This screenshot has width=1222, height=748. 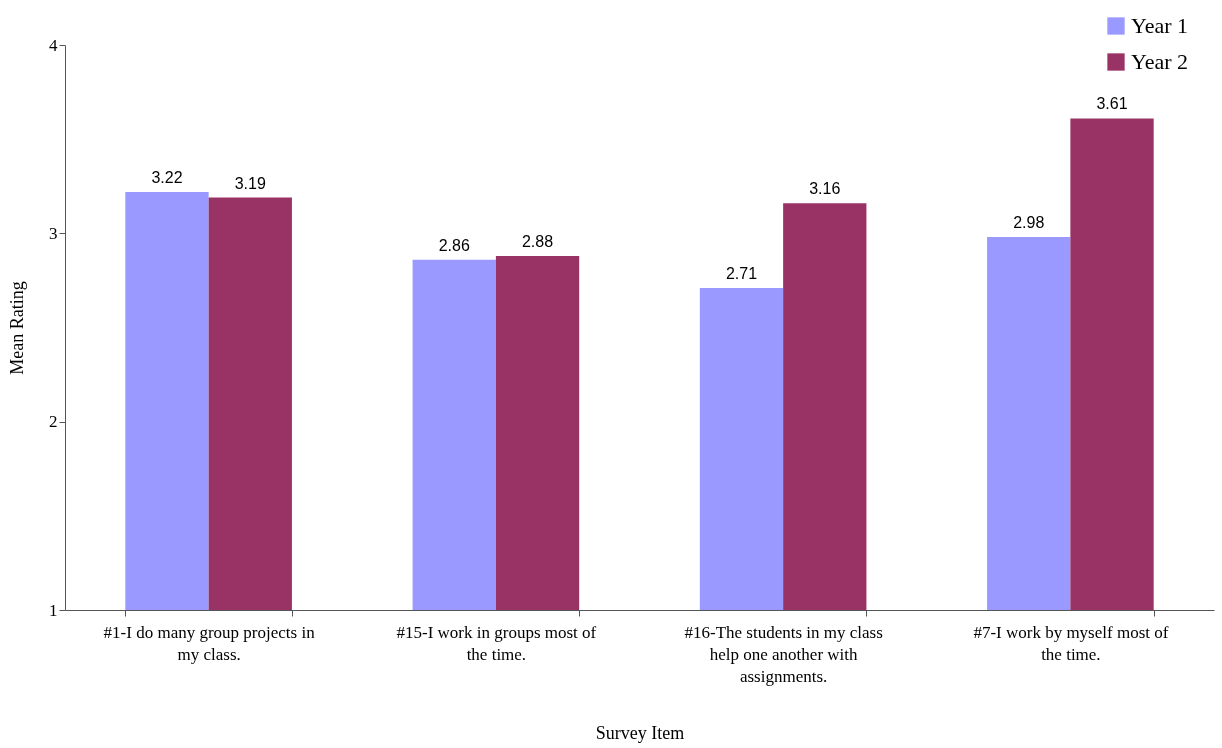 What do you see at coordinates (454, 245) in the screenshot?
I see `data-label: 2.86` at bounding box center [454, 245].